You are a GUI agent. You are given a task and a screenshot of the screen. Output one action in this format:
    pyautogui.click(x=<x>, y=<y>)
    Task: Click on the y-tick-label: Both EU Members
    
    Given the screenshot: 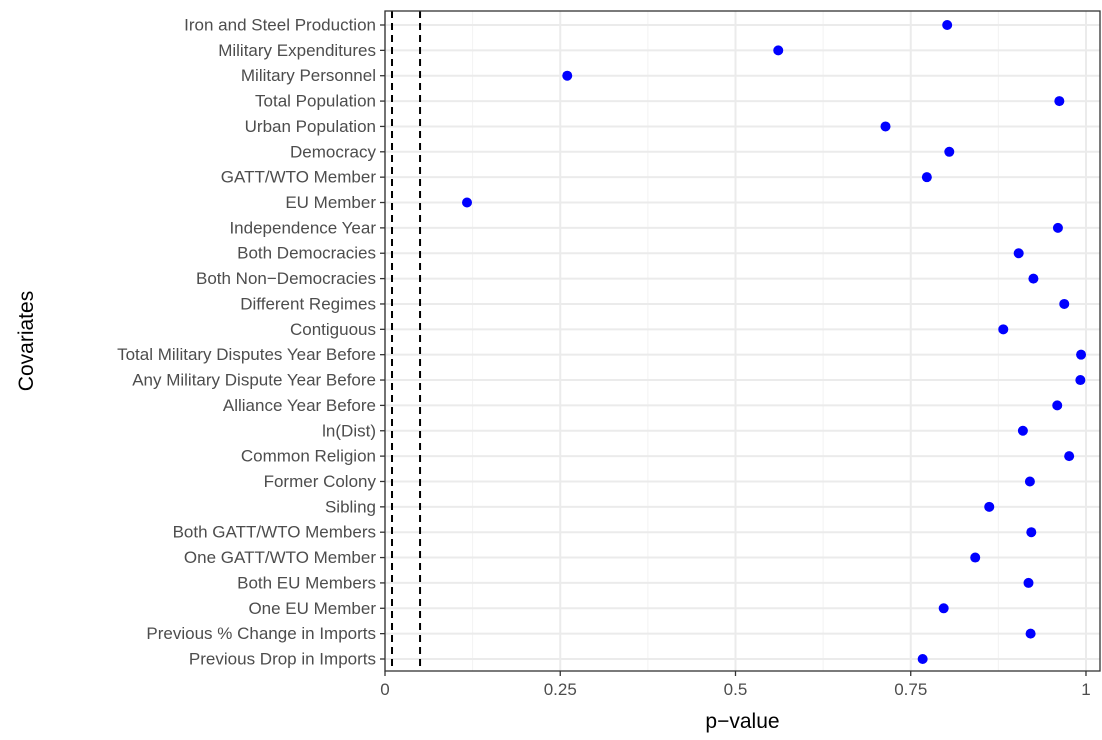 What is the action you would take?
    pyautogui.click(x=306, y=582)
    